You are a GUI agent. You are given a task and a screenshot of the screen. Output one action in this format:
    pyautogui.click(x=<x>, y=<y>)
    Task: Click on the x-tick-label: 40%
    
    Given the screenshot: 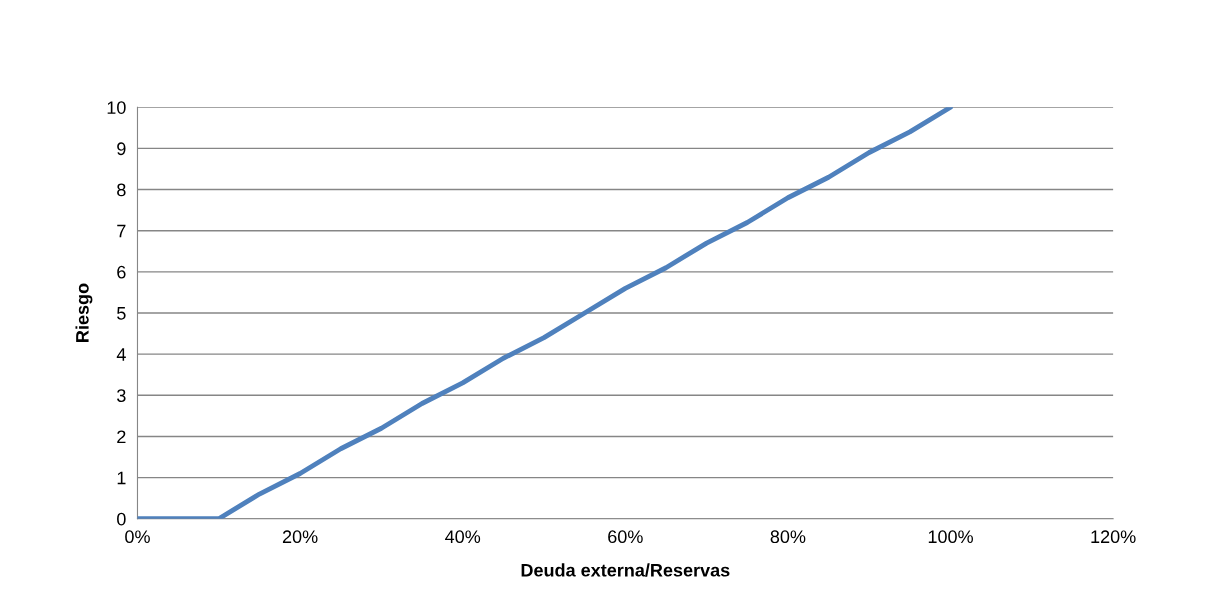 What is the action you would take?
    pyautogui.click(x=463, y=537)
    